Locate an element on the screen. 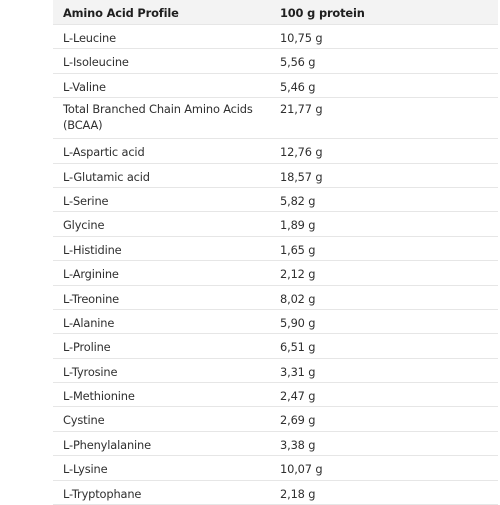 Image resolution: width=500 pixels, height=505 pixels. table-row: L-Histidine 1,65 g is located at coordinates (275, 249).